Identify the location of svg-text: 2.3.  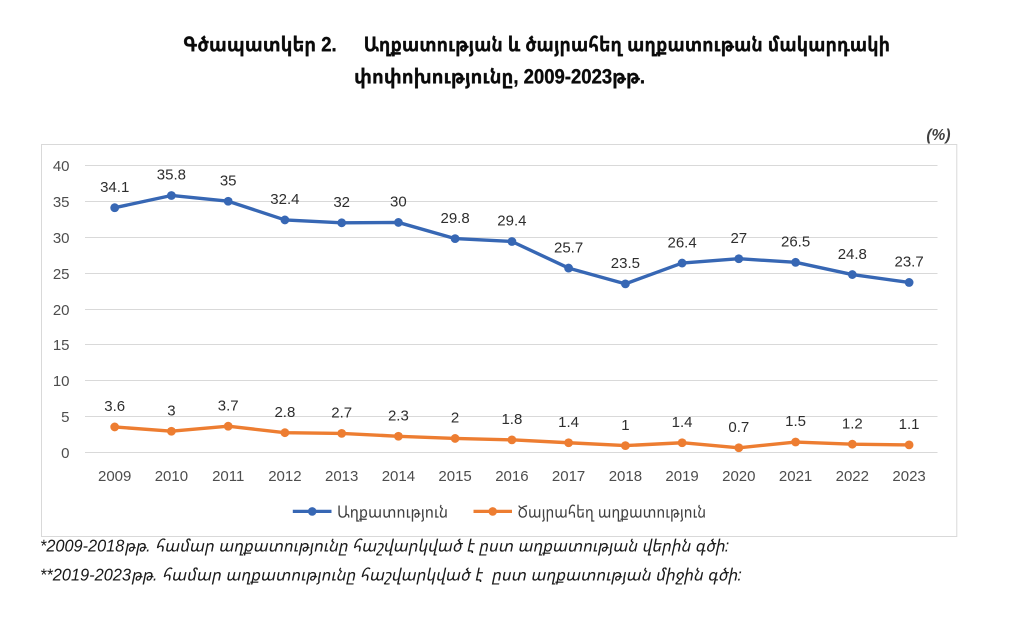
(398, 415).